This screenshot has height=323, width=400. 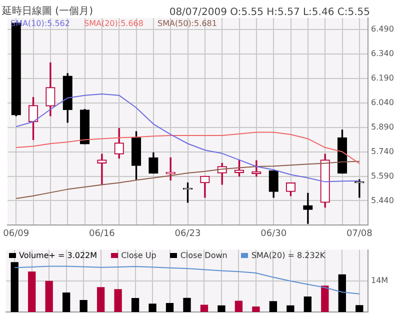 What do you see at coordinates (269, 12) in the screenshot?
I see `text: 08/07/2009 O:5.55 H:5.57 L:5.46 C:5.55` at bounding box center [269, 12].